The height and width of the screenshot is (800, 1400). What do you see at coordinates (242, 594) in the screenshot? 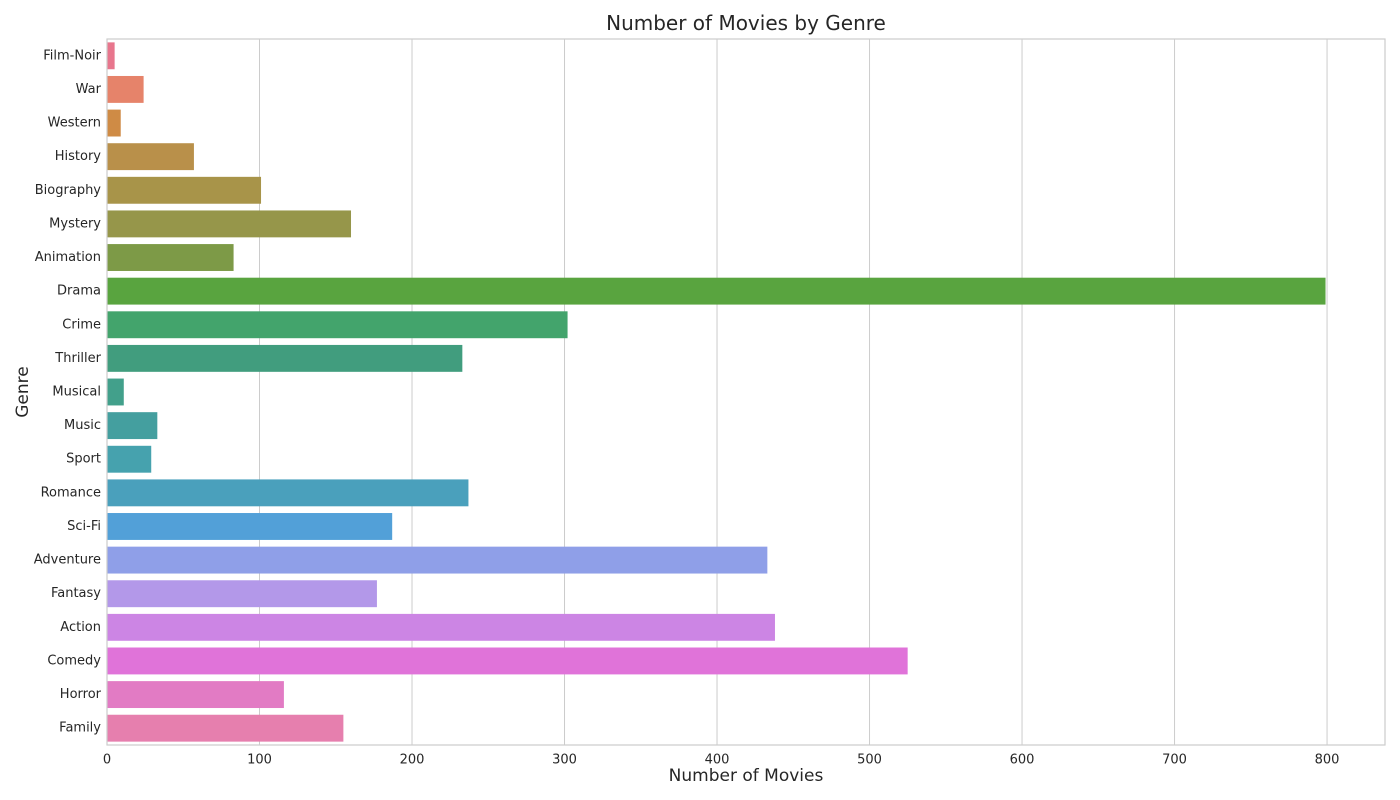
I see `bar-fantasy` at bounding box center [242, 594].